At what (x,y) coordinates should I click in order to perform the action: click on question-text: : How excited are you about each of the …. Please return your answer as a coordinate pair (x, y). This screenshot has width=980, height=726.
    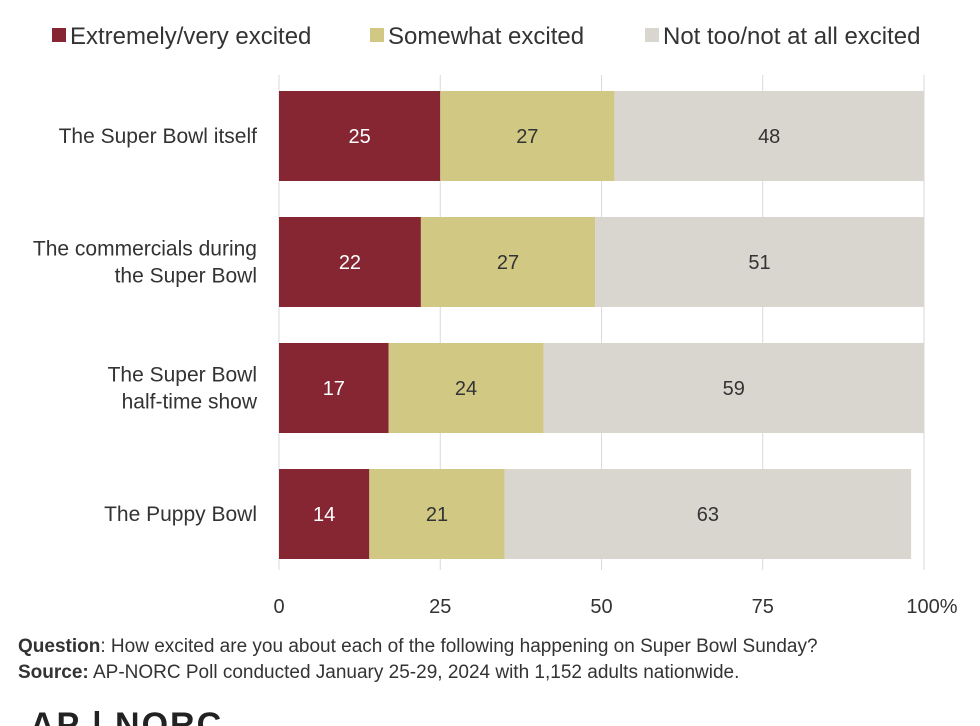
    Looking at the image, I should click on (459, 646).